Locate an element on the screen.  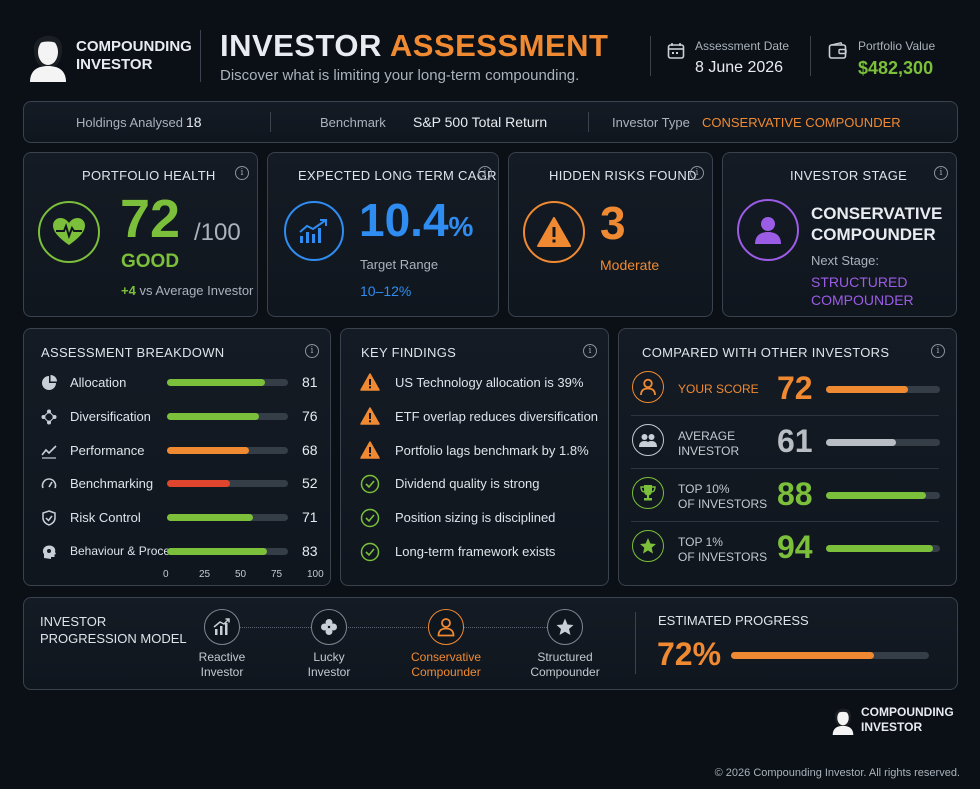
chart-icon is located at coordinates (221, 626).